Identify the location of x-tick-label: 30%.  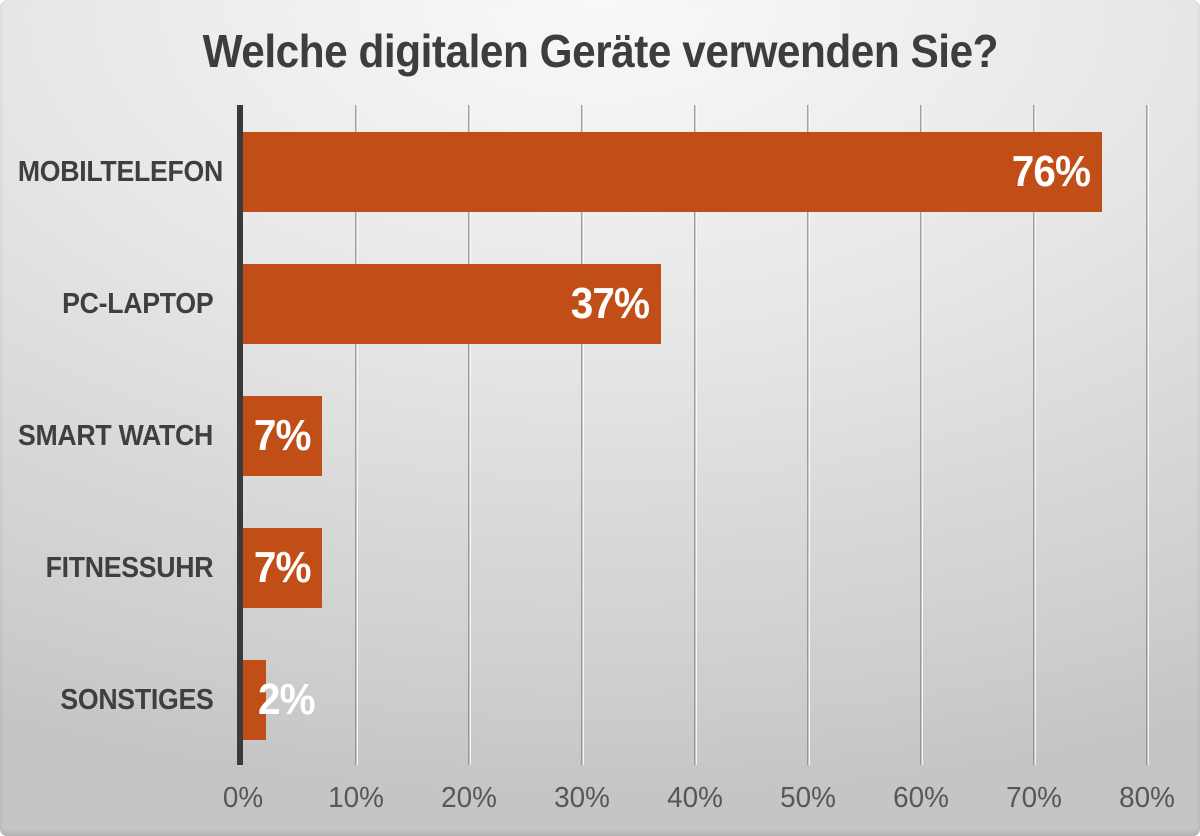
(582, 798).